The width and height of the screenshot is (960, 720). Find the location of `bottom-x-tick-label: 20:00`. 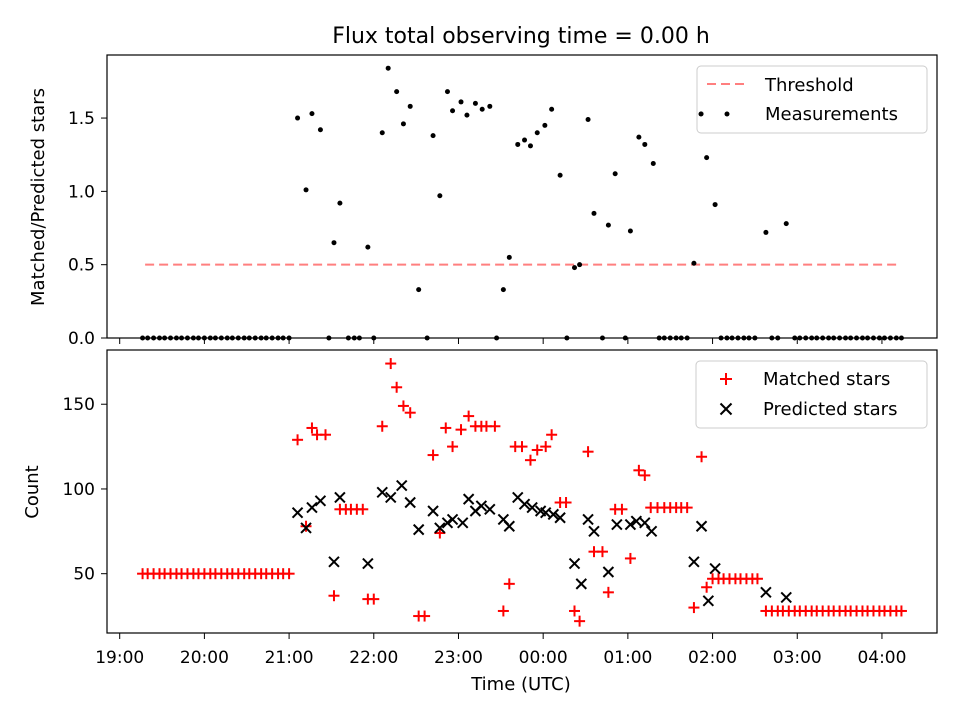

bottom-x-tick-label: 20:00 is located at coordinates (204, 658).